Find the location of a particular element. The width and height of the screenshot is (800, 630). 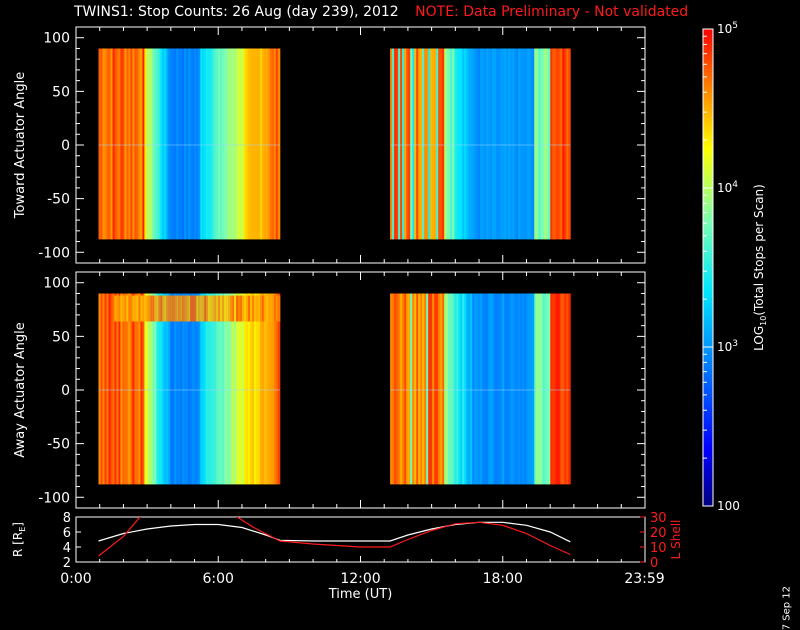

x-axis-label: Time (UT) is located at coordinates (360, 593).